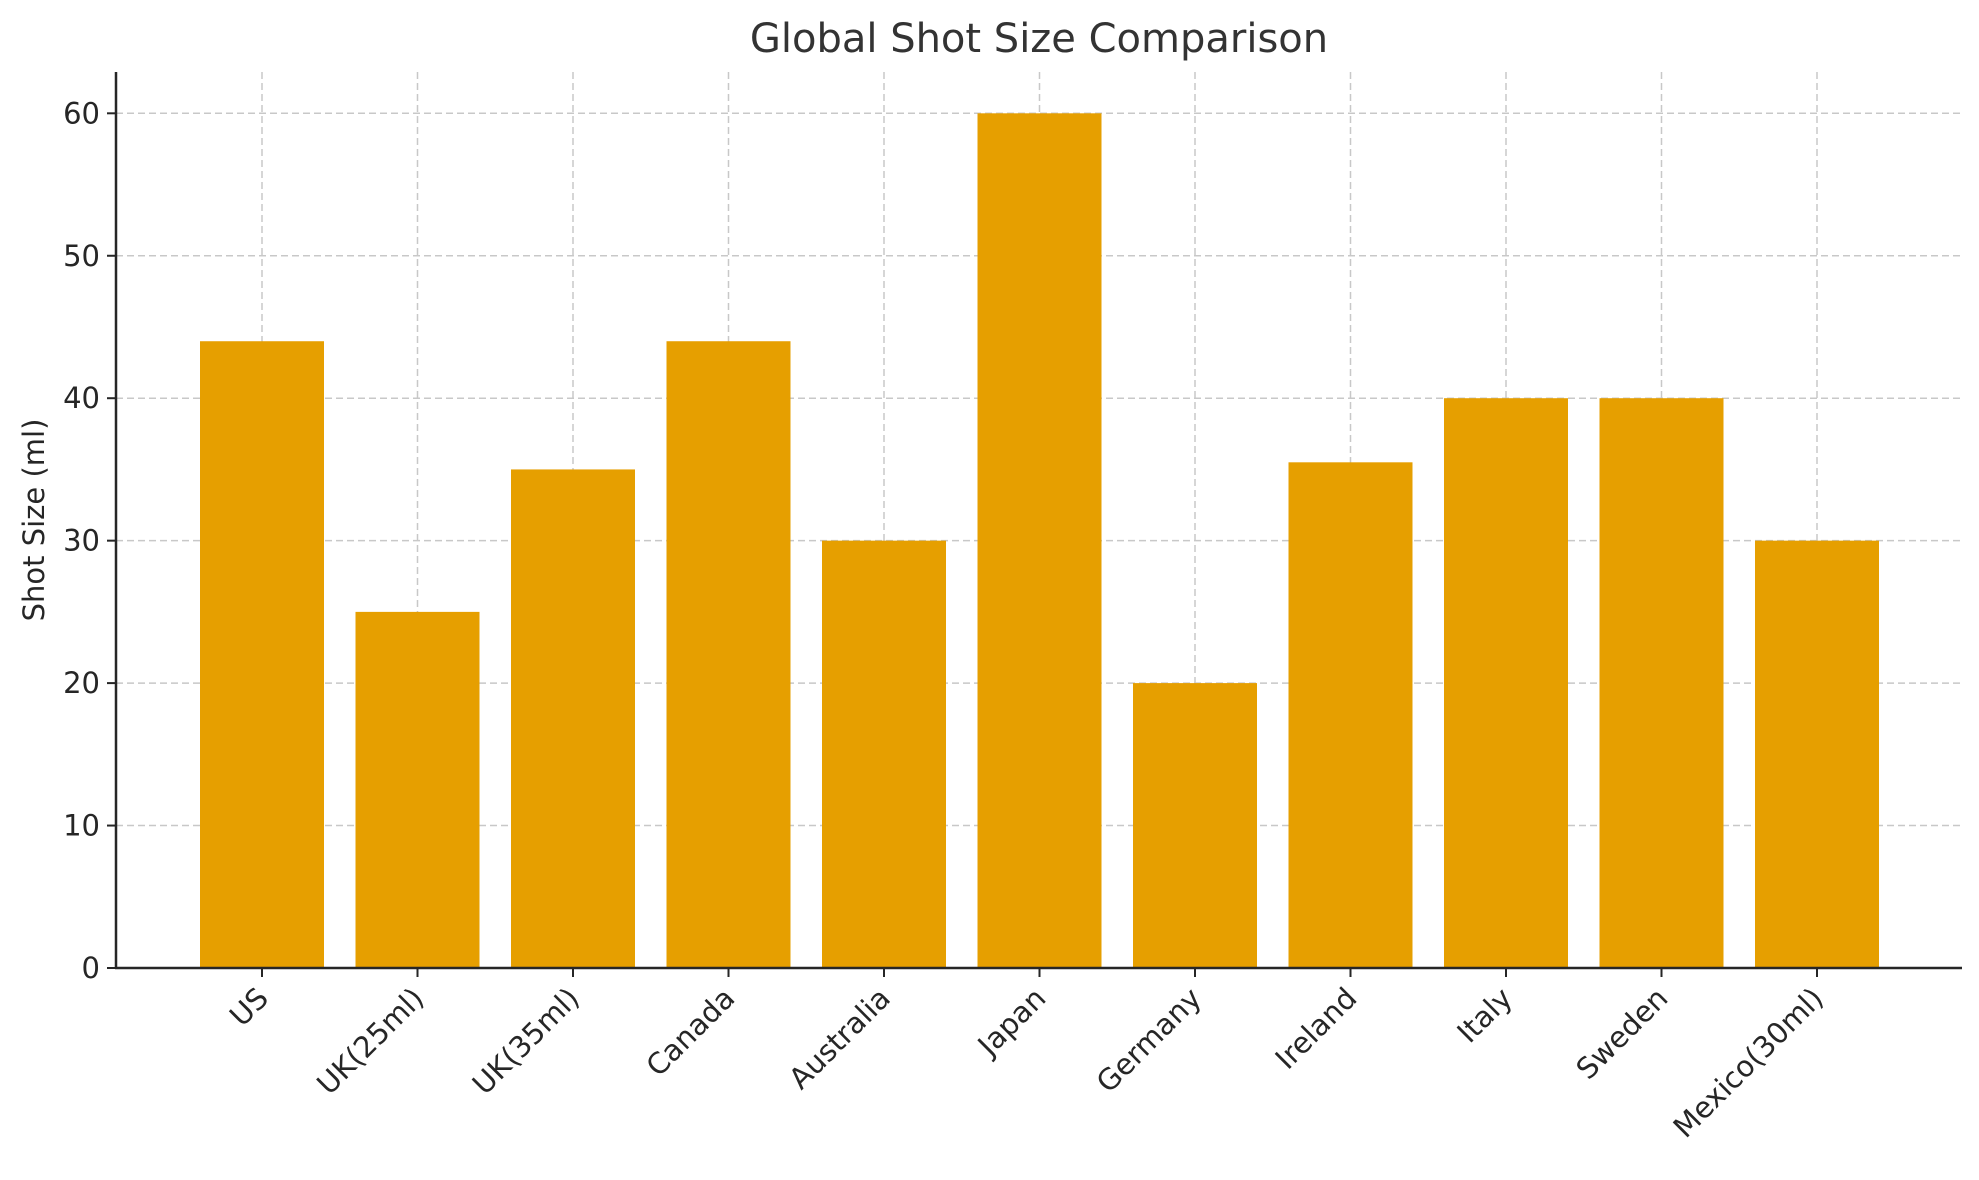 This screenshot has width=1979, height=1180. Describe the element at coordinates (690, 1032) in the screenshot. I see `x-tick-label: Canada` at that location.